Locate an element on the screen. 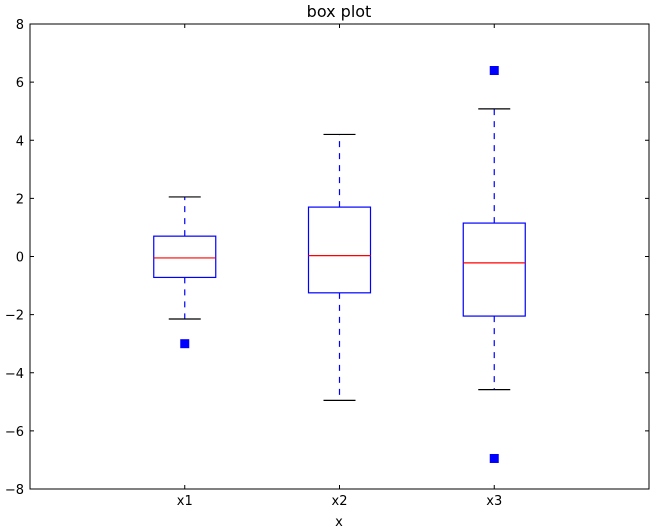  x-tick-label-x2: x2 is located at coordinates (340, 501).